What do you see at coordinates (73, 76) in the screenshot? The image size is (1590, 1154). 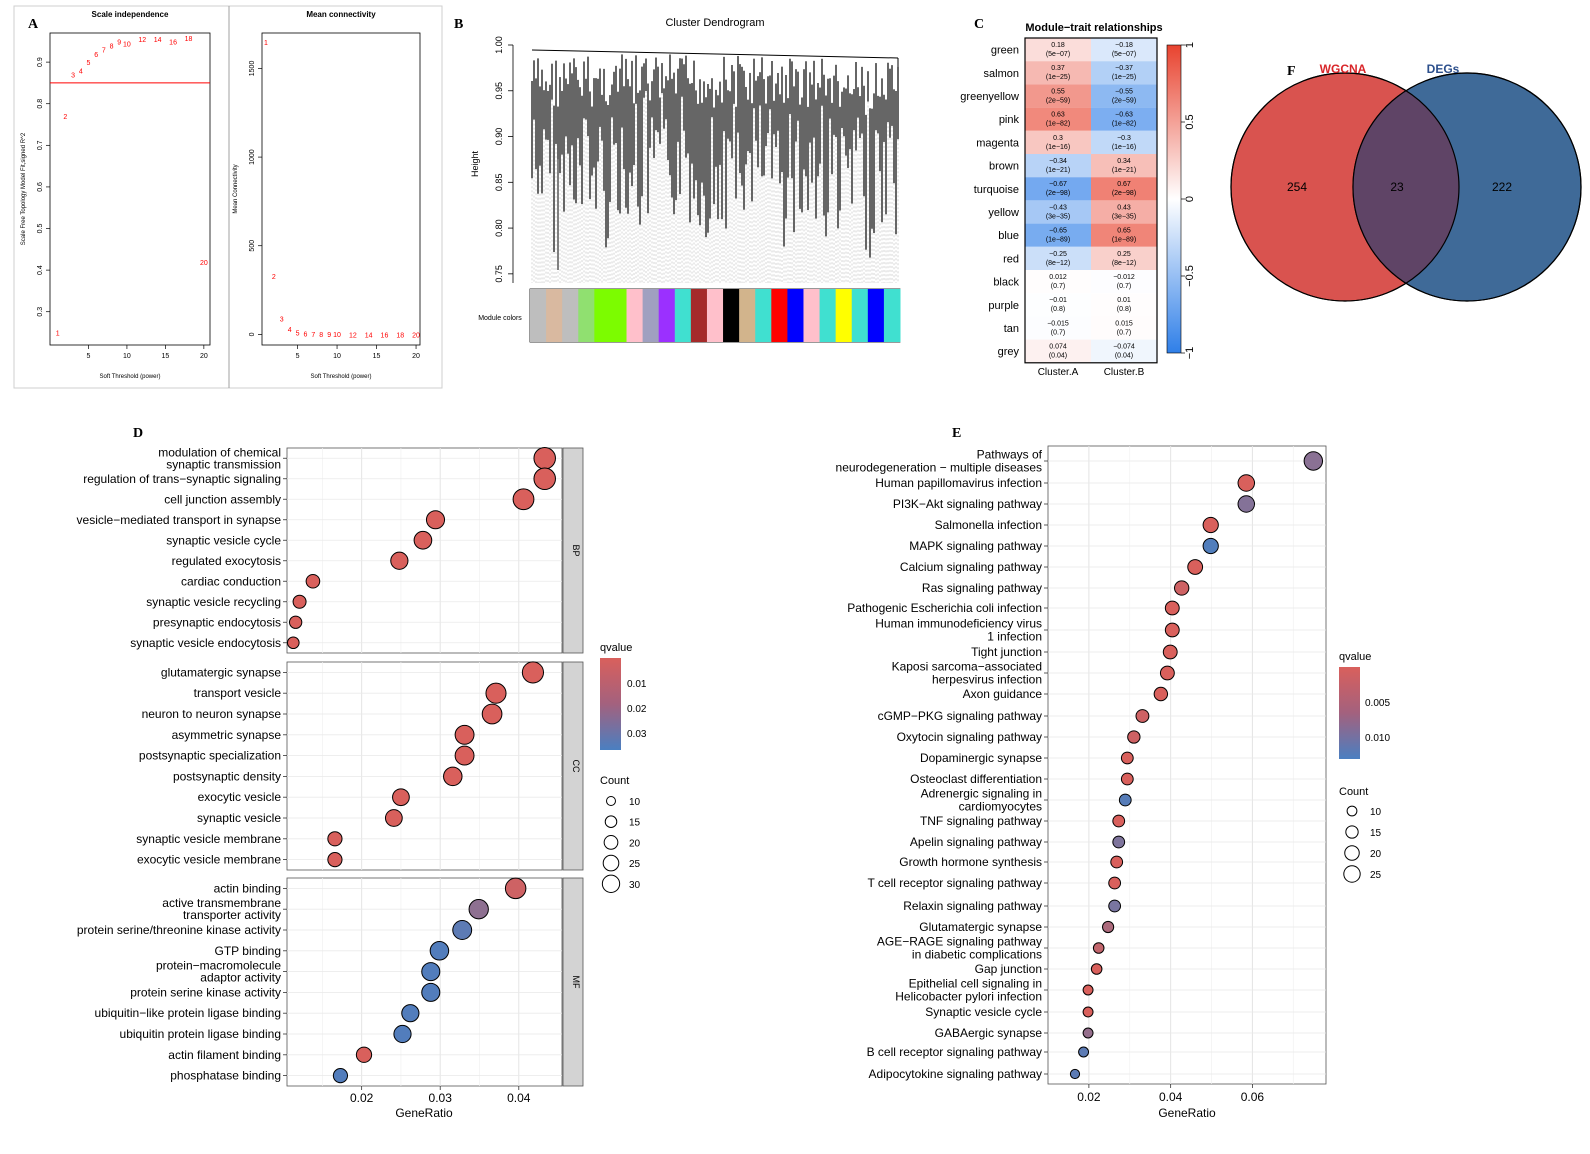 I see `point-label: 3` at bounding box center [73, 76].